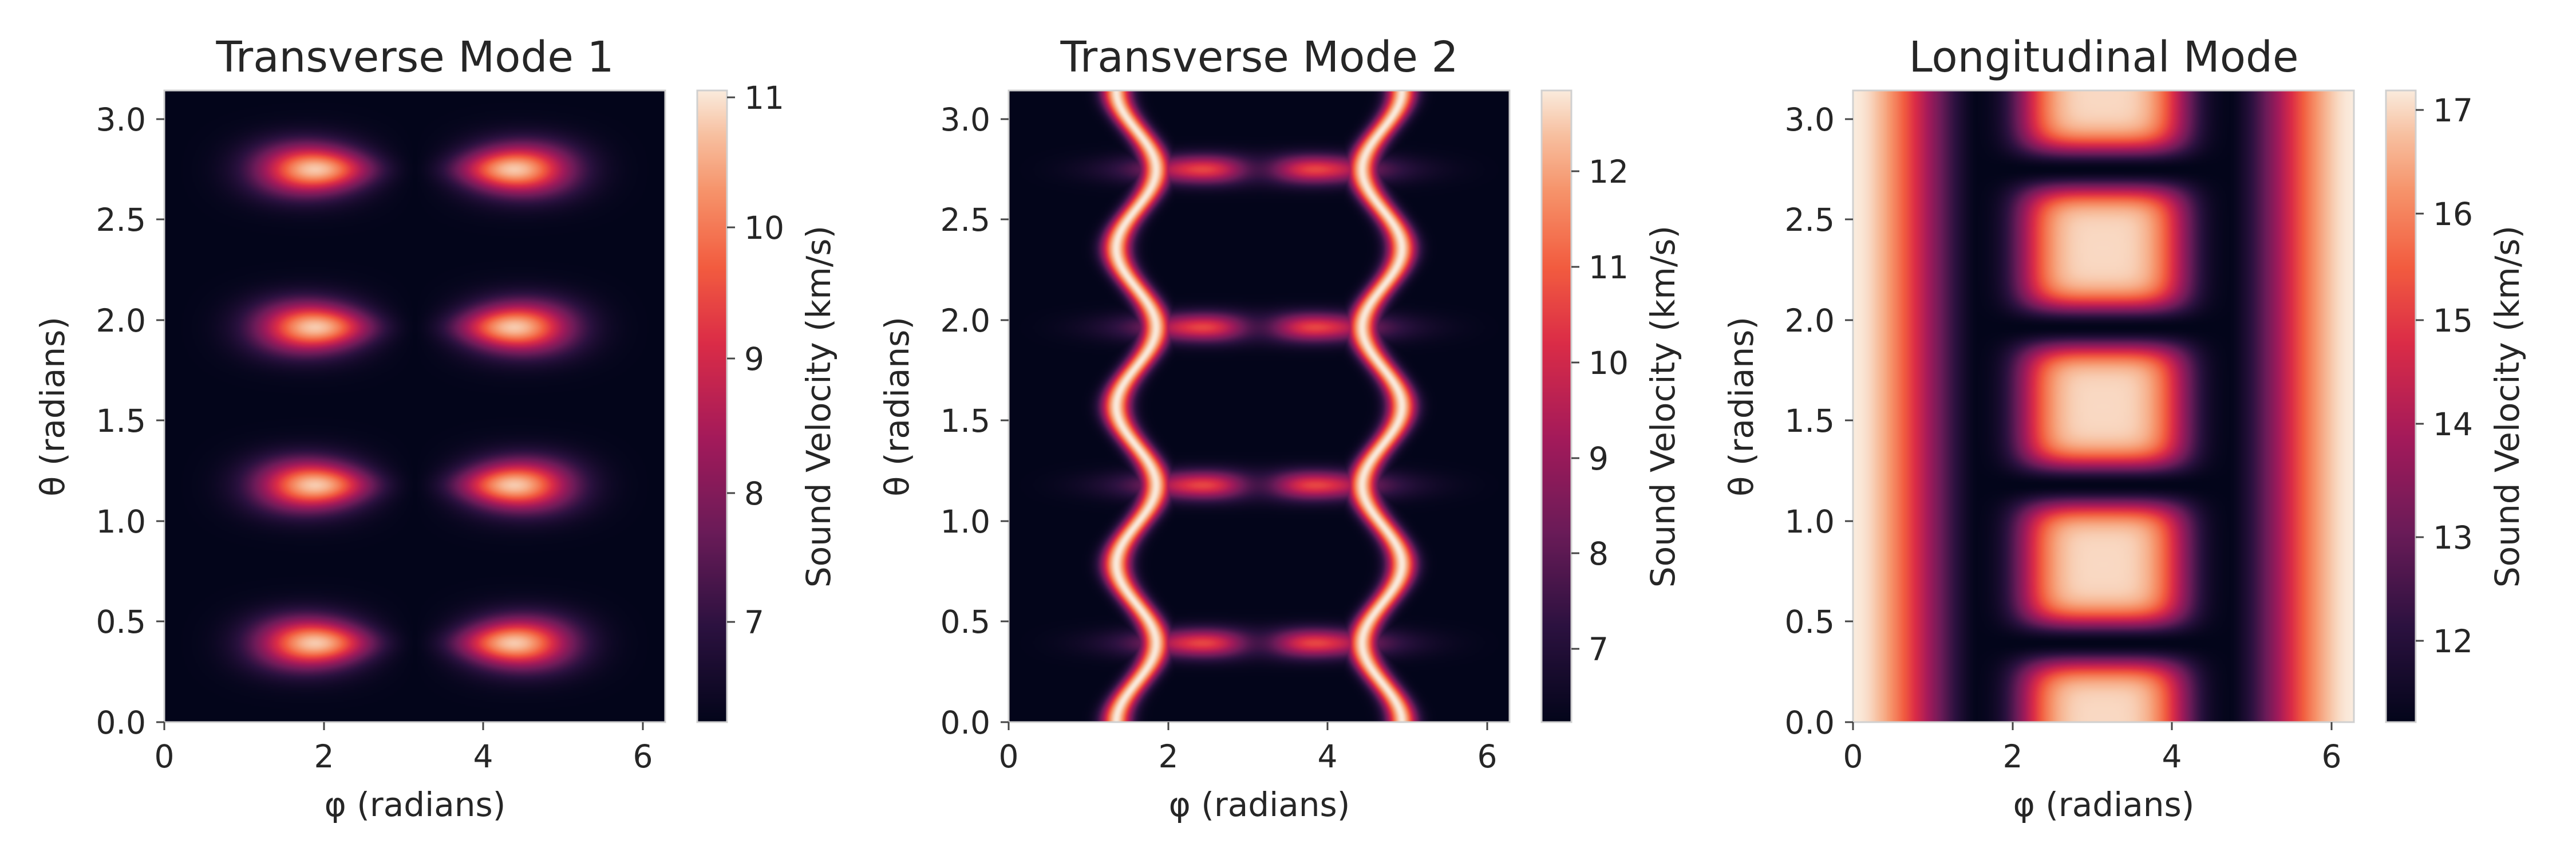  I want to click on colorbar: 7 8 9 10 11 Sound Velocity (km/s), so click(767, 401).